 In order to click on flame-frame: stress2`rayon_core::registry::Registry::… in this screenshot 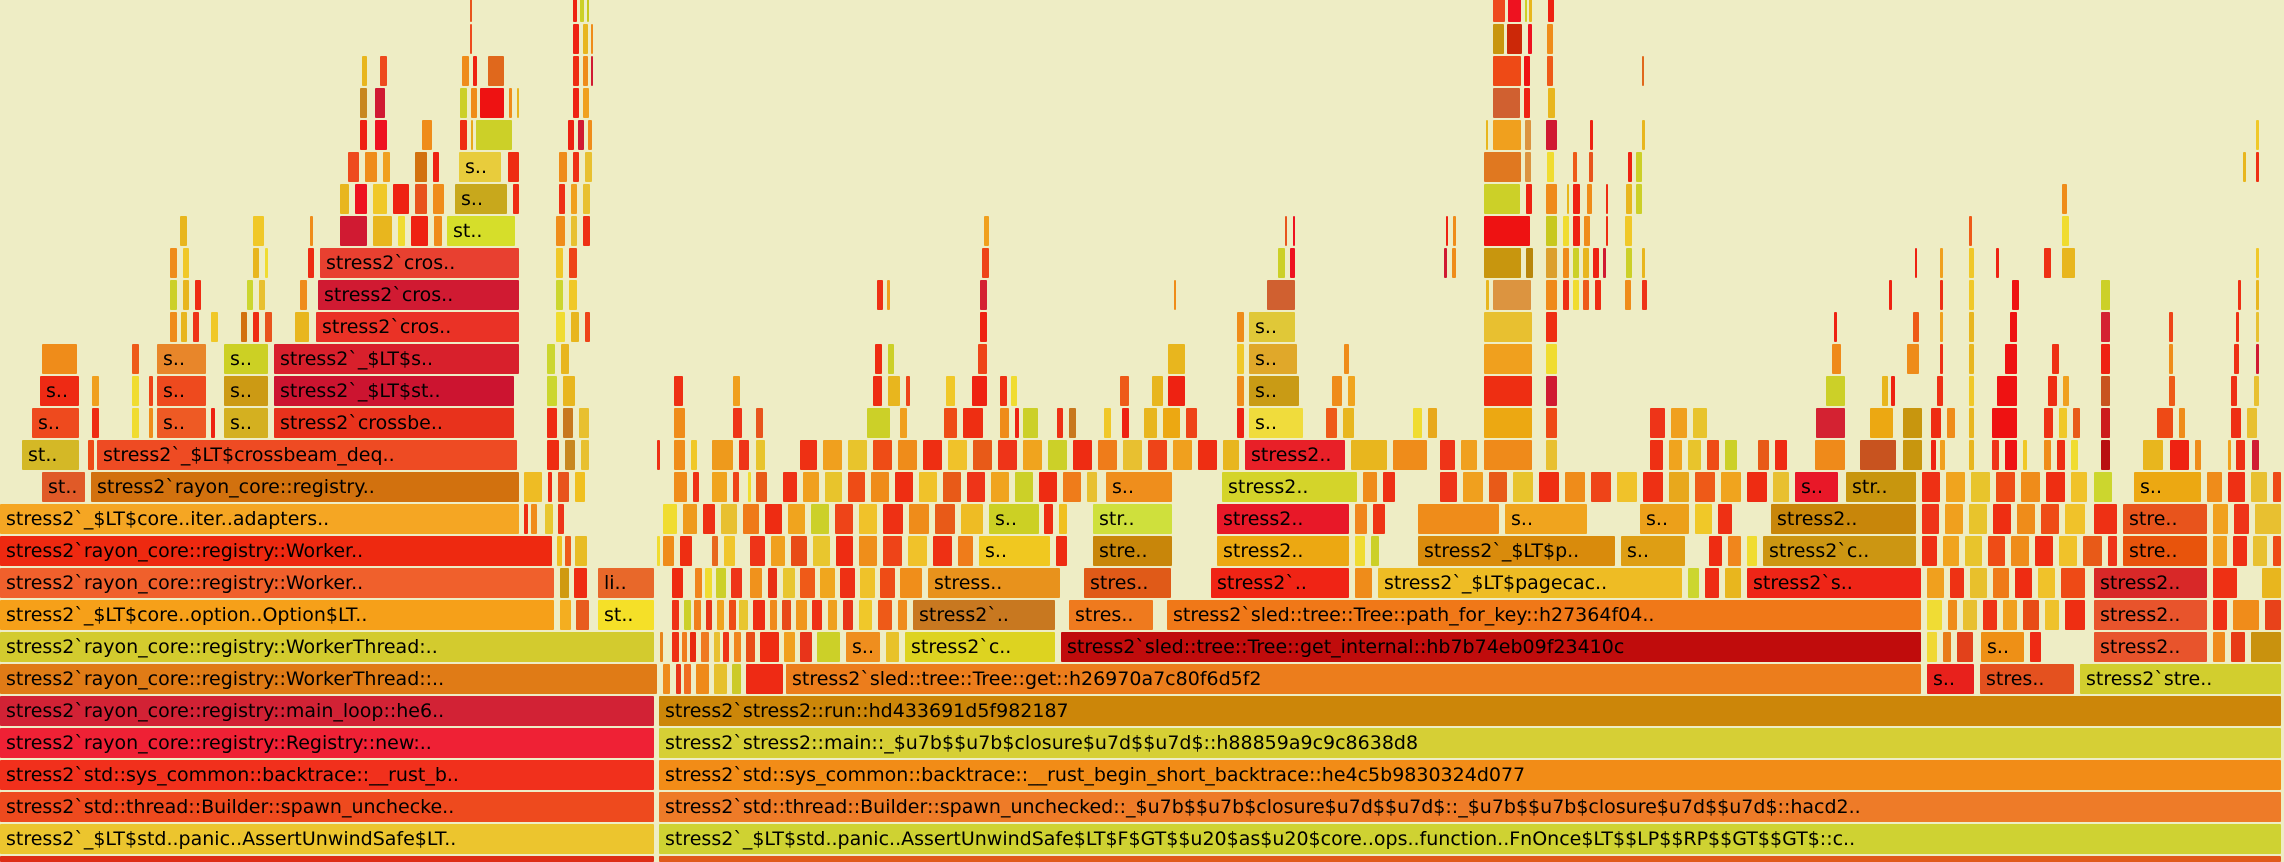, I will do `click(327, 743)`.